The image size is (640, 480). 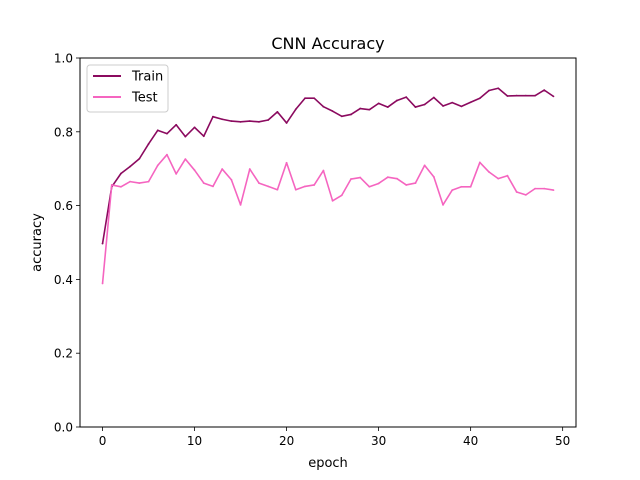 I want to click on y-axis: 0.0 0.2 0.4 0.6 0.8 1.0, so click(x=67, y=243).